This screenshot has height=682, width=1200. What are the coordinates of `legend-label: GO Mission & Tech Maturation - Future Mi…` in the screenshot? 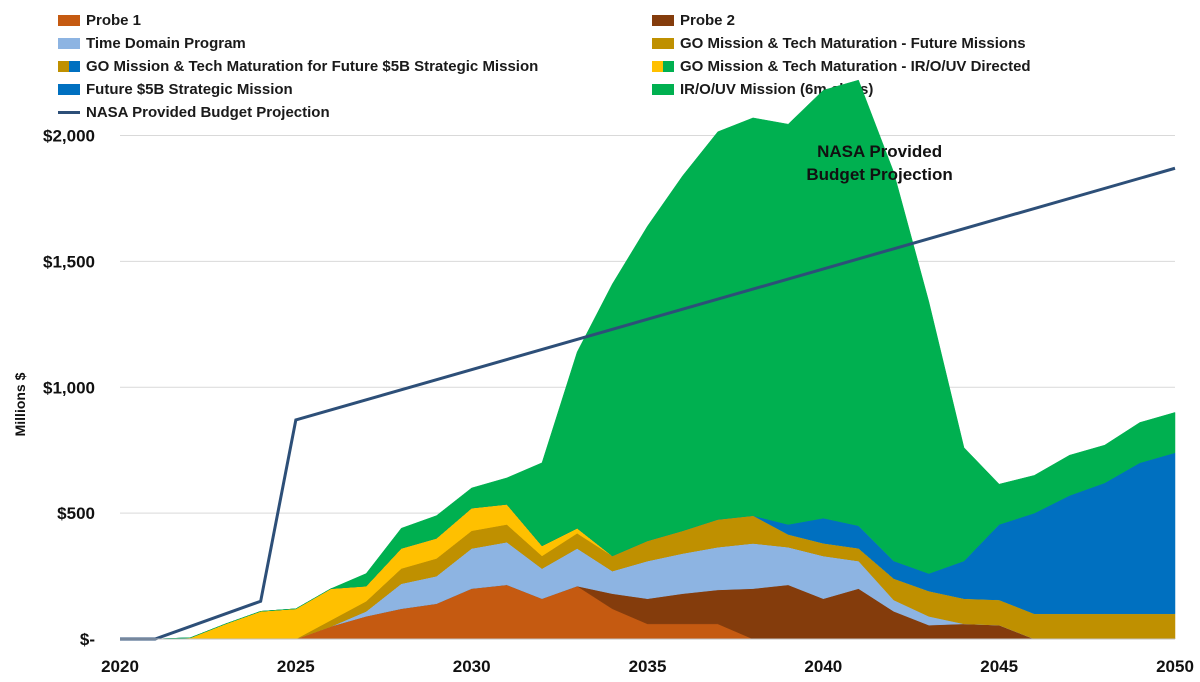 It's located at (853, 43).